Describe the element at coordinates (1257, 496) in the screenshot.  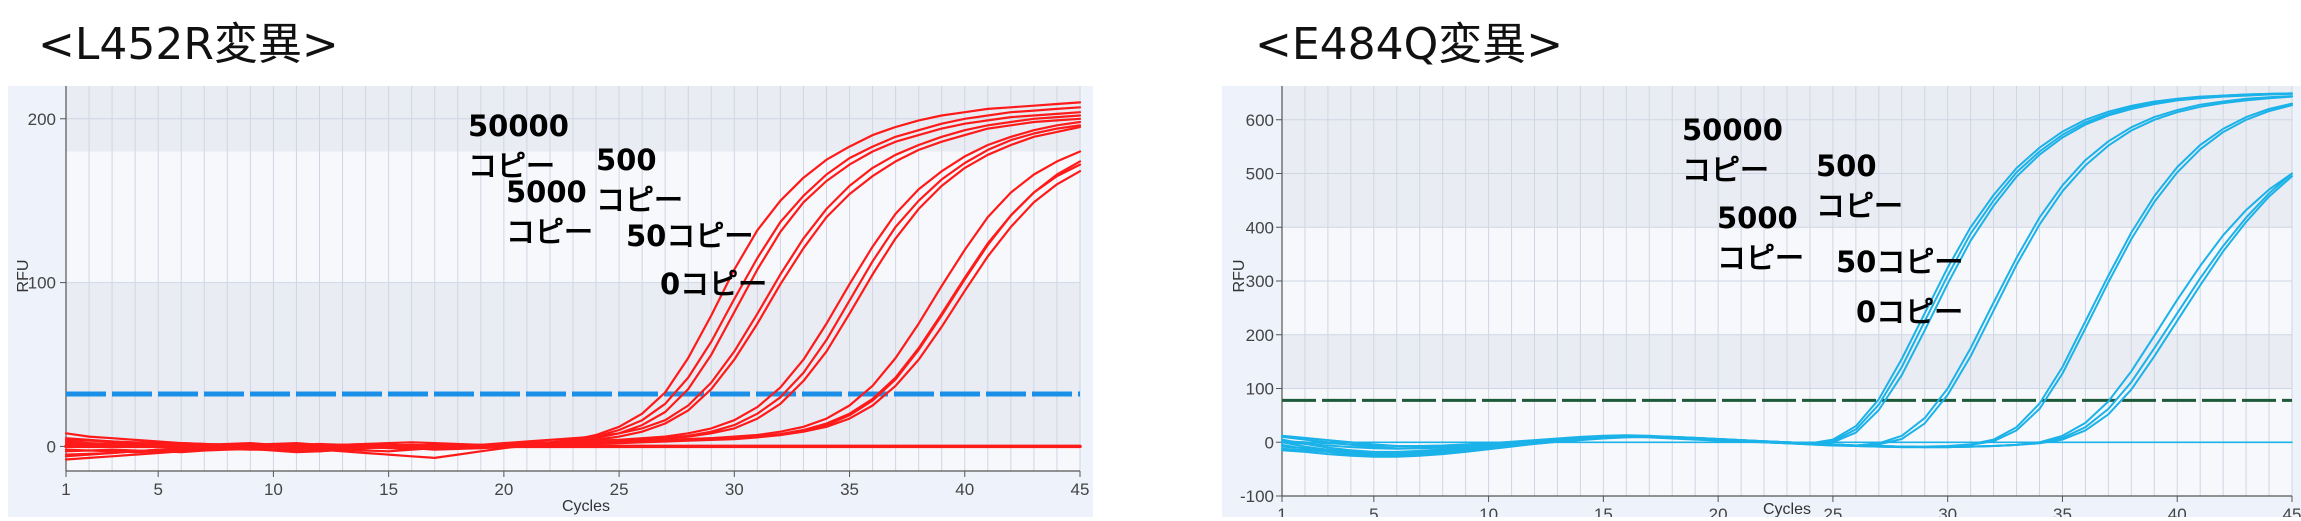
I see `y-tick-label: -100` at that location.